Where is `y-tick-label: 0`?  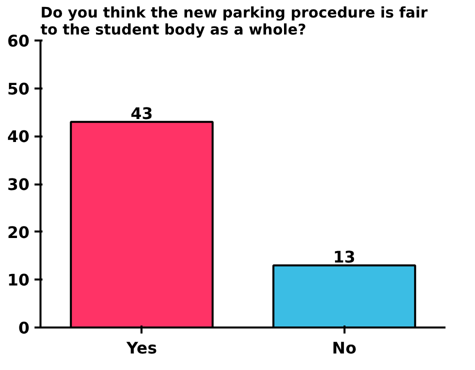
y-tick-label: 0 is located at coordinates (24, 328).